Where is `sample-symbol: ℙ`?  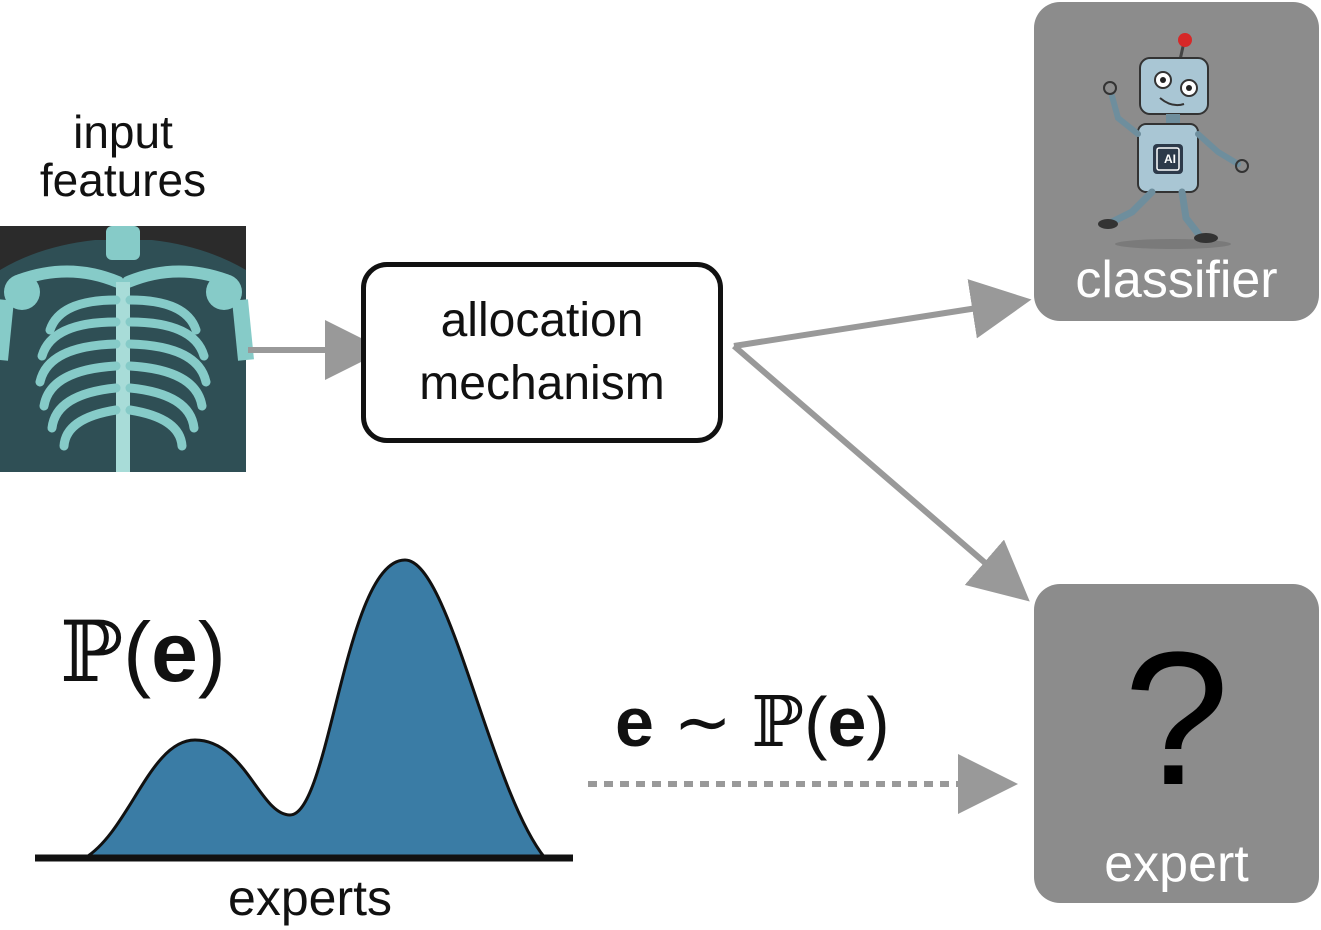
sample-symbol: ℙ is located at coordinates (778, 722).